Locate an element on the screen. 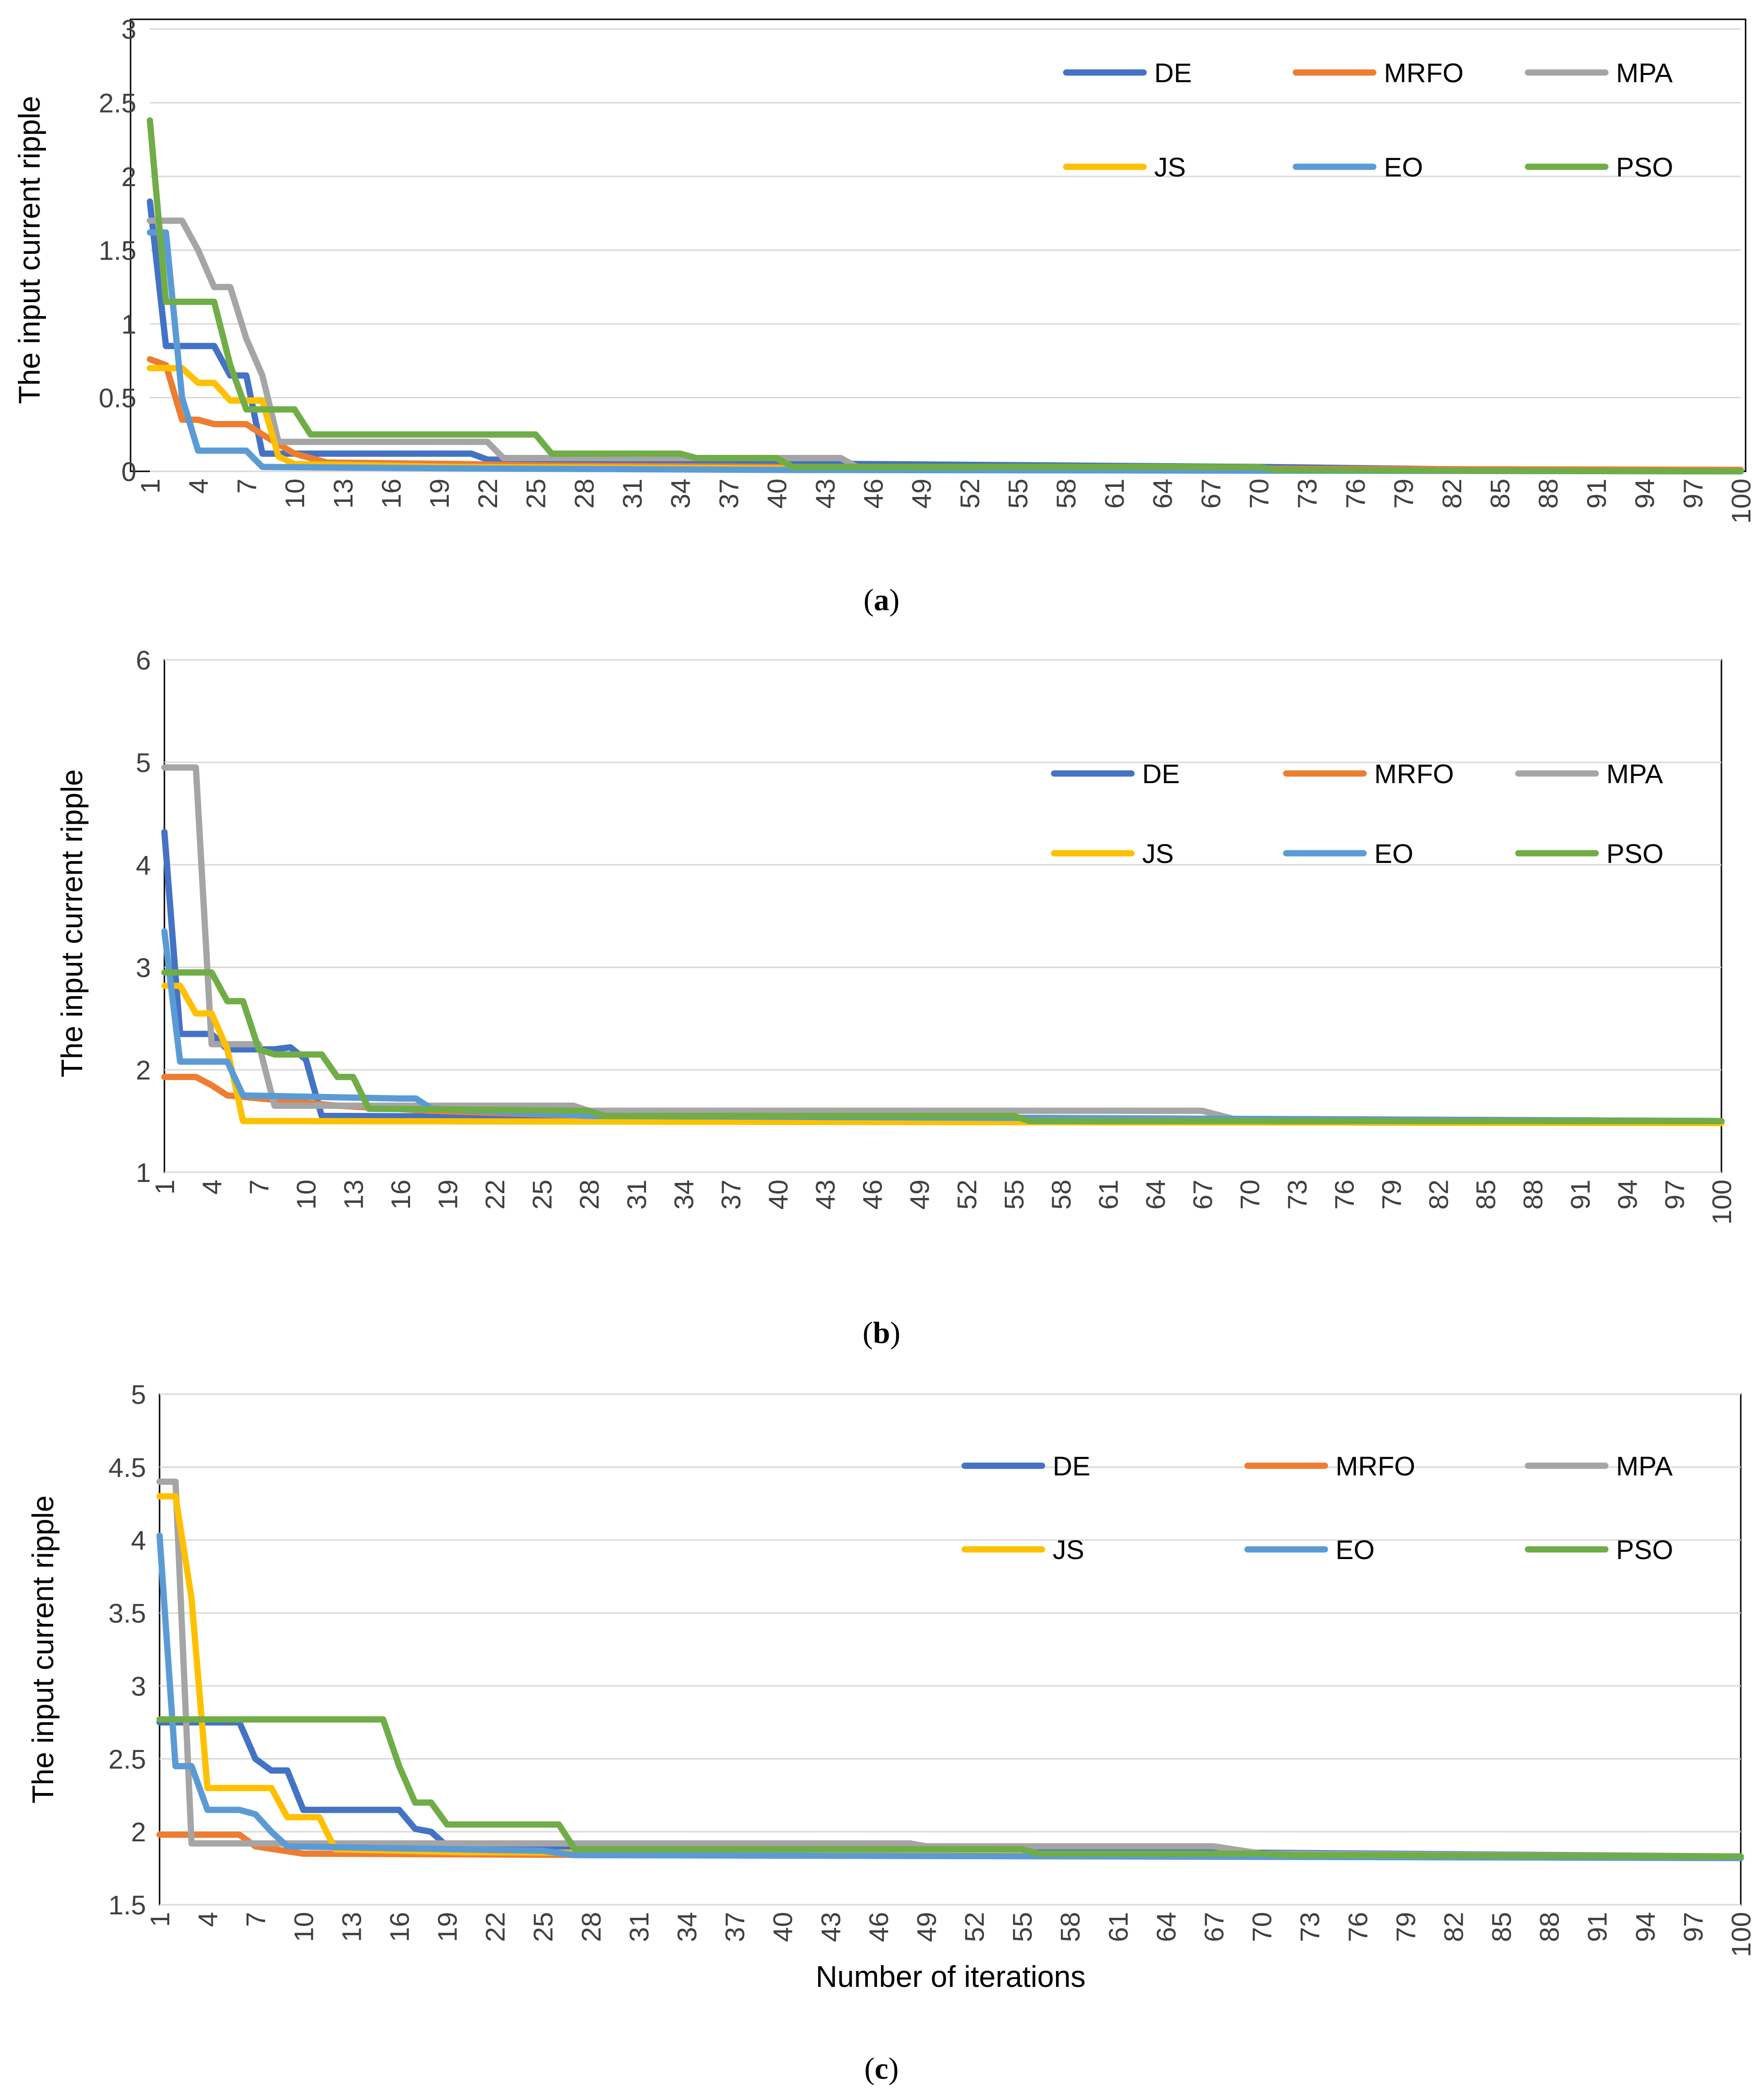  x-tick-label: 43 is located at coordinates (825, 494).